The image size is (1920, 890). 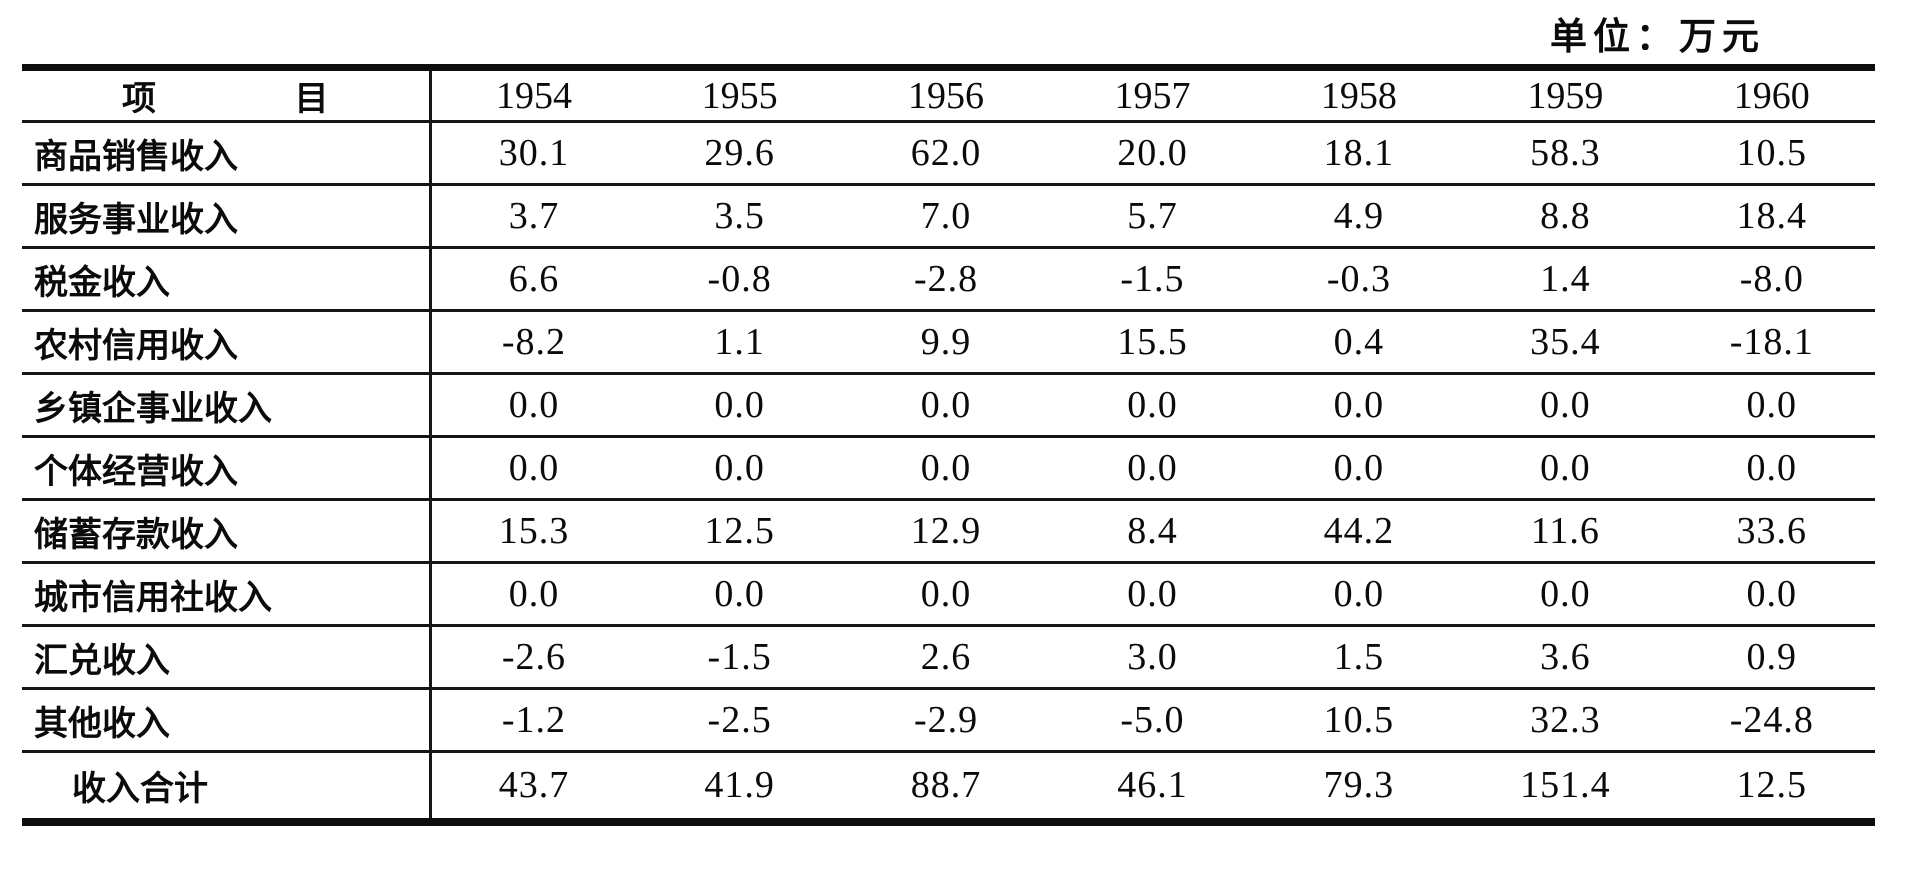 I want to click on year-column-header: 1954, so click(x=533, y=95).